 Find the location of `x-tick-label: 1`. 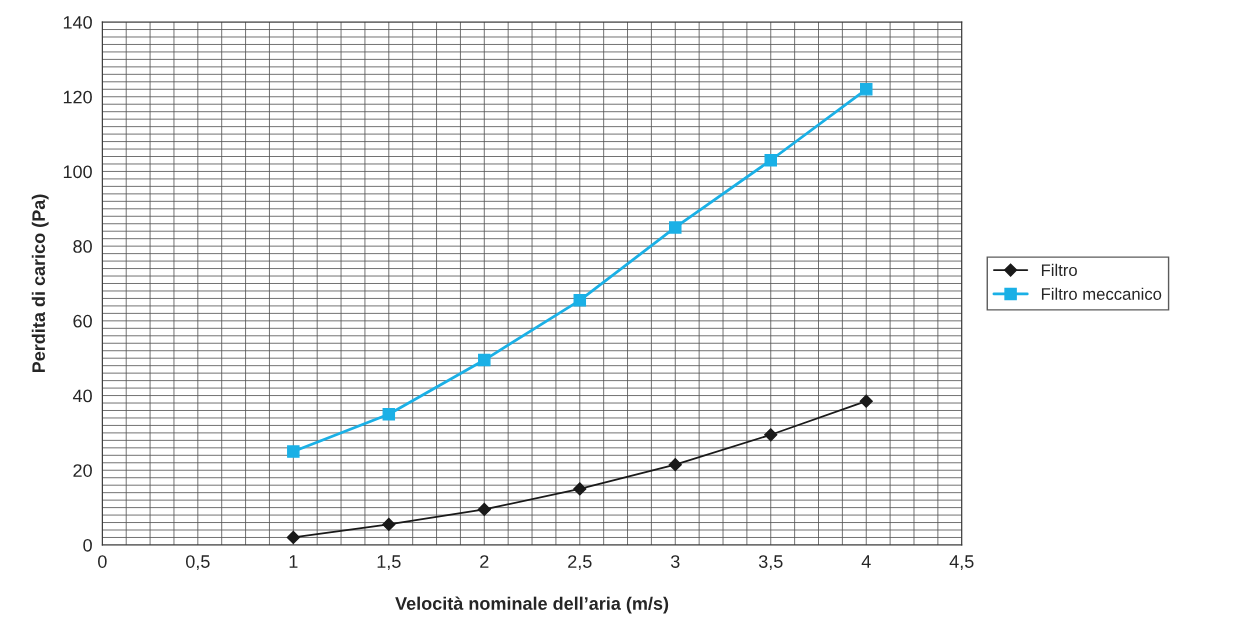

x-tick-label: 1 is located at coordinates (293, 561).